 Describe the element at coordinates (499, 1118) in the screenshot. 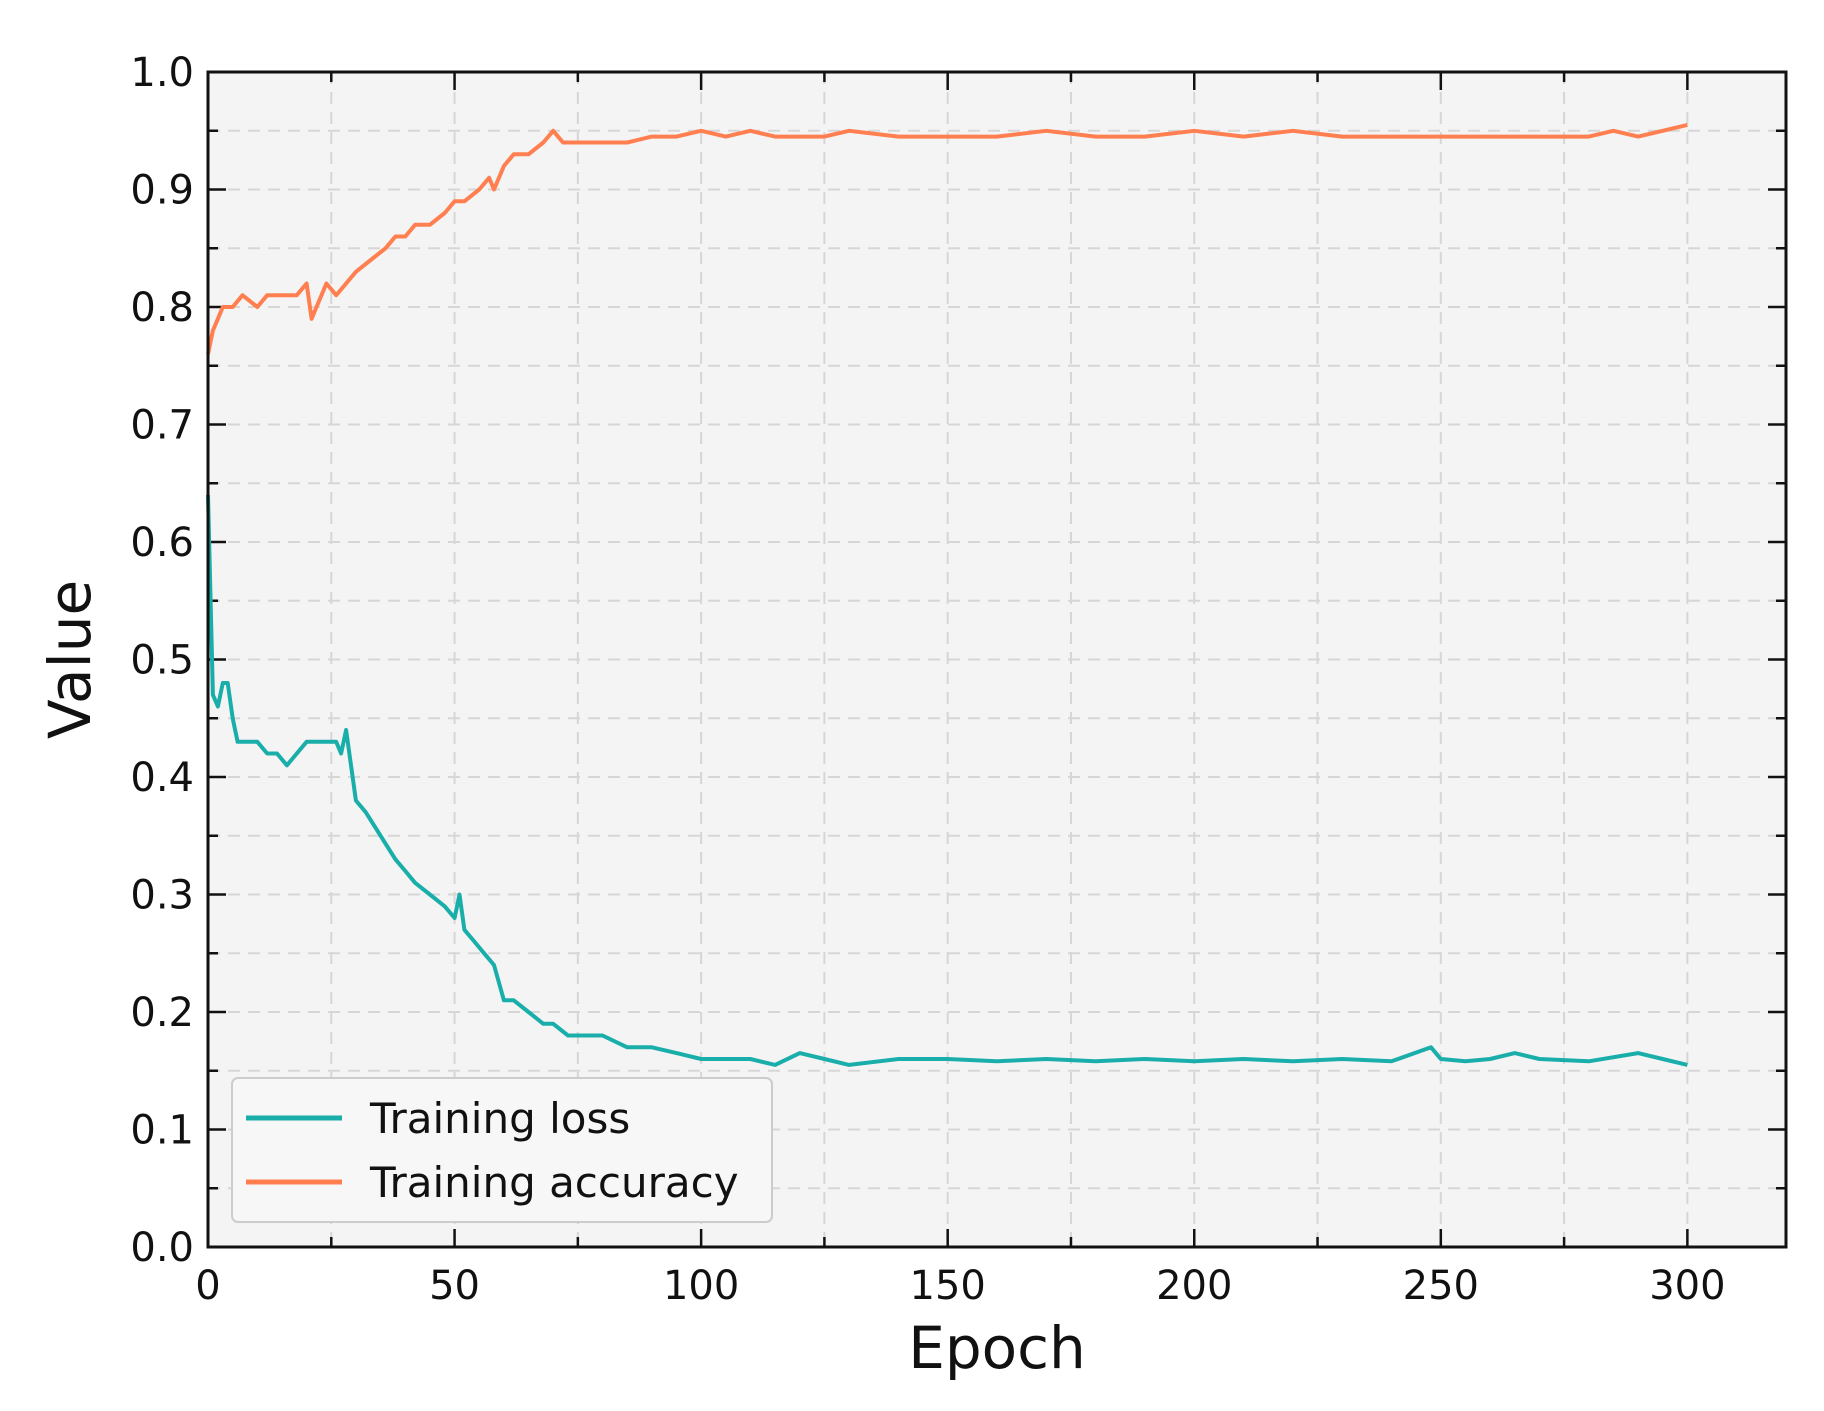

I see `legend-label: Training loss` at that location.